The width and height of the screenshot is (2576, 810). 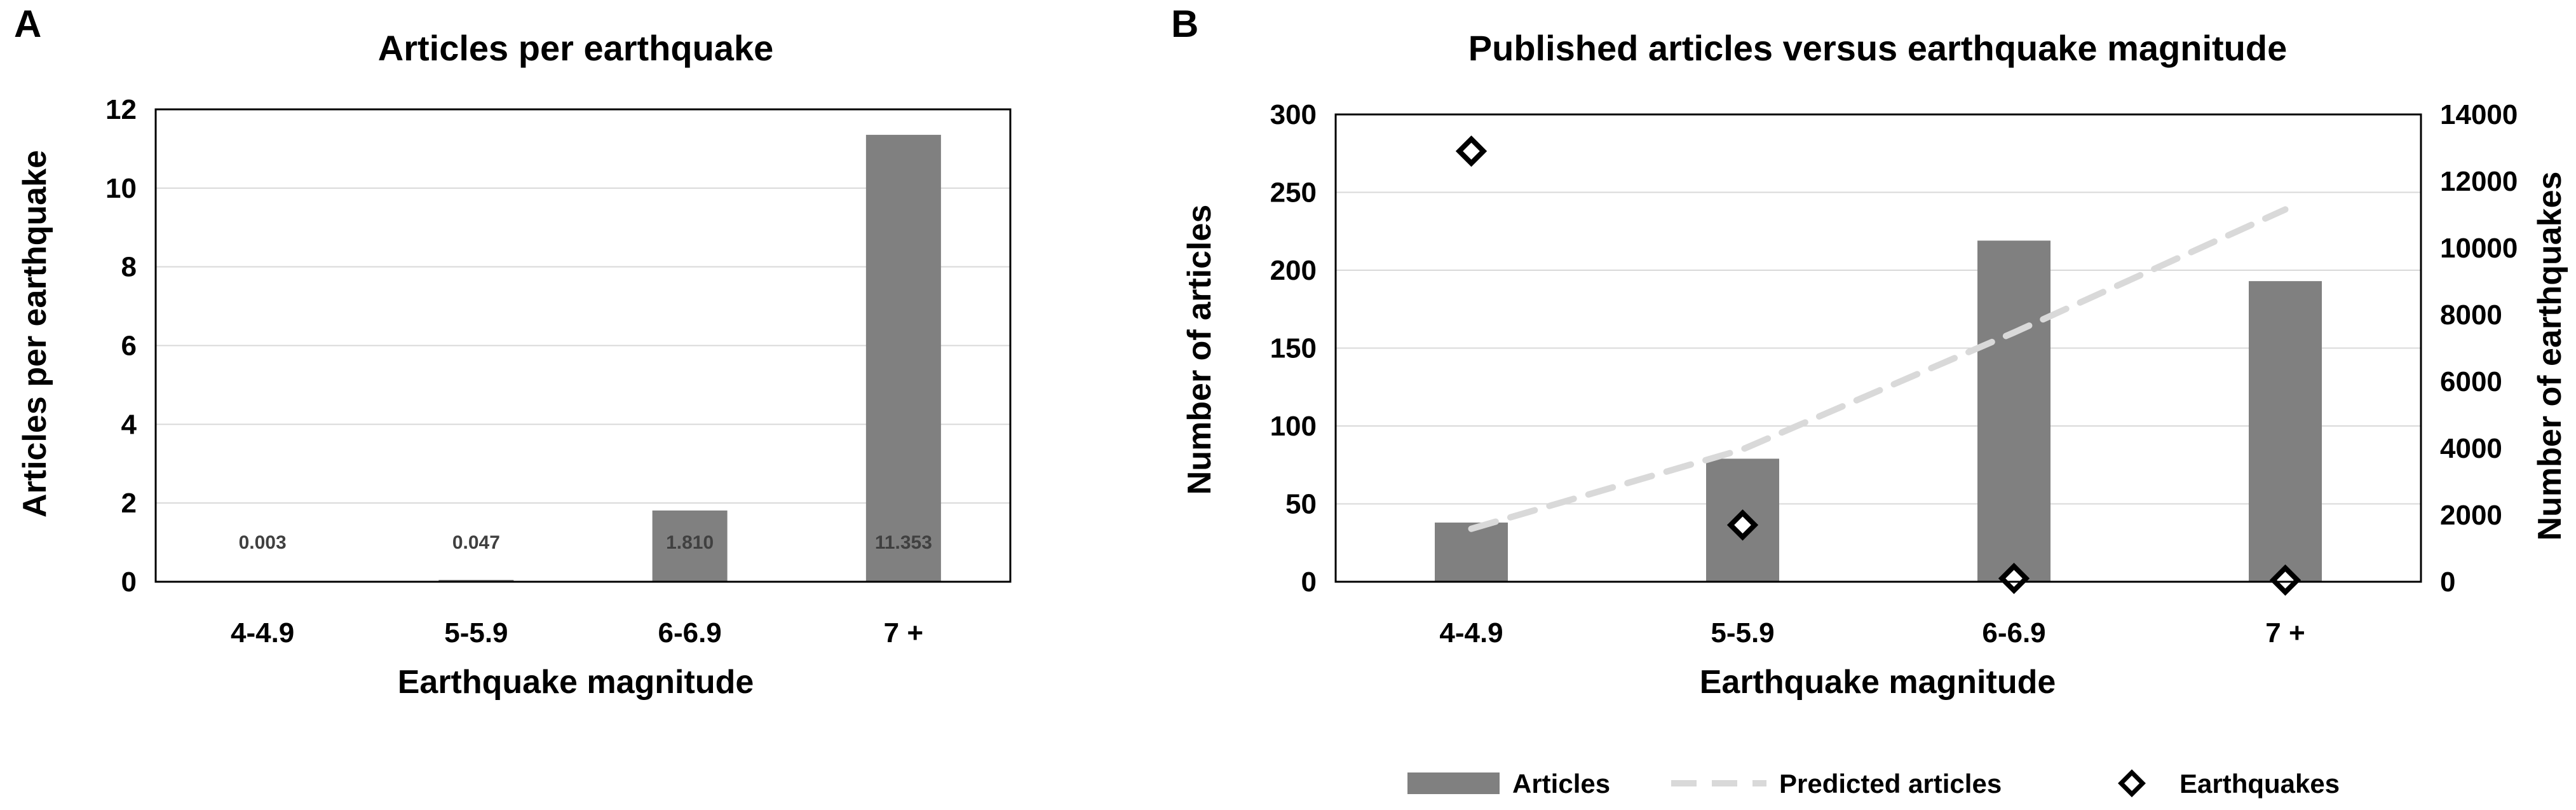 What do you see at coordinates (2471, 515) in the screenshot?
I see `chart-b-y2-tick-label: 2000` at bounding box center [2471, 515].